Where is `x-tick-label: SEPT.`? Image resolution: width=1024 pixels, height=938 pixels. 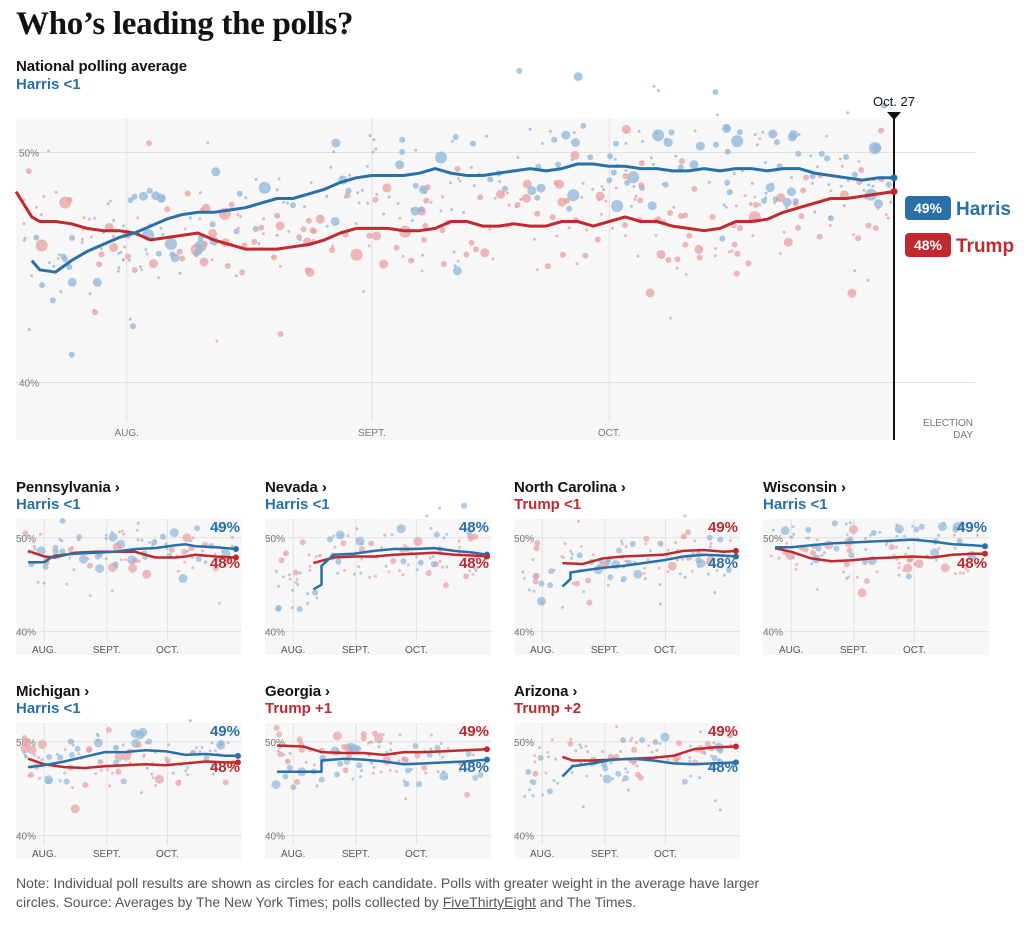 x-tick-label: SEPT. is located at coordinates (107, 854).